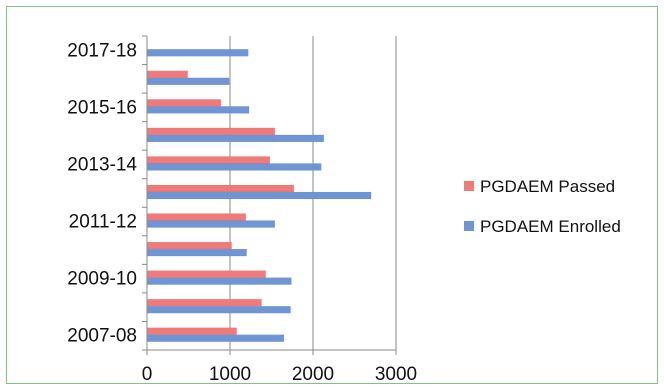 This screenshot has width=664, height=390. I want to click on y-tick-label-2011-12: 2011-12, so click(103, 222).